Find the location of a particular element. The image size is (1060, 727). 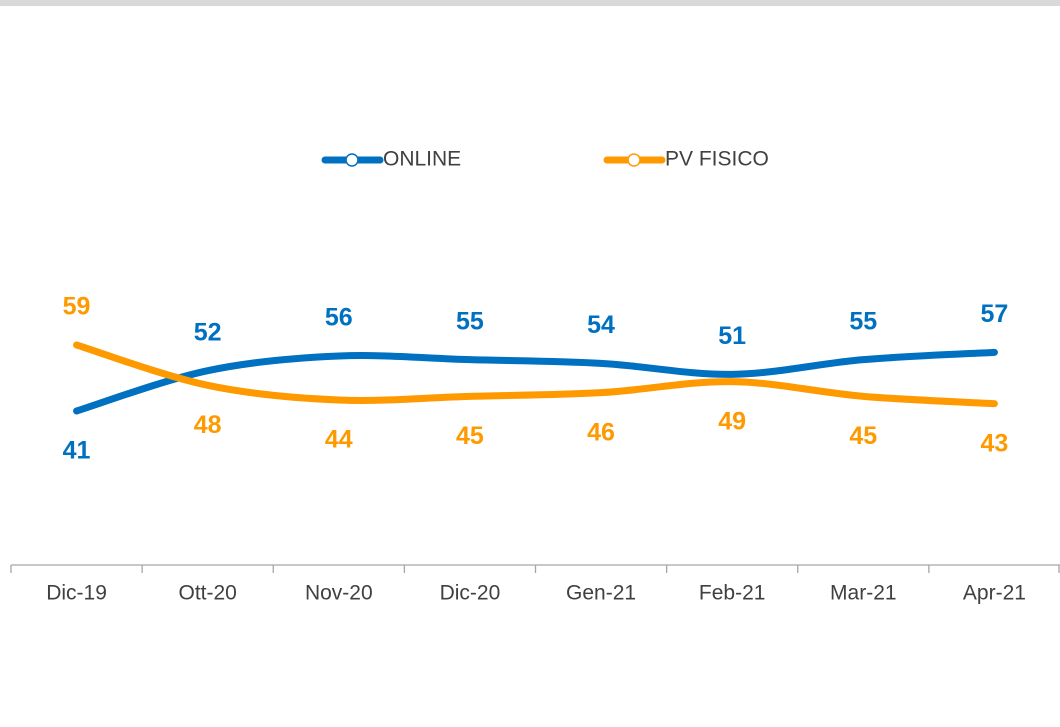

data-label: 43 is located at coordinates (995, 443).